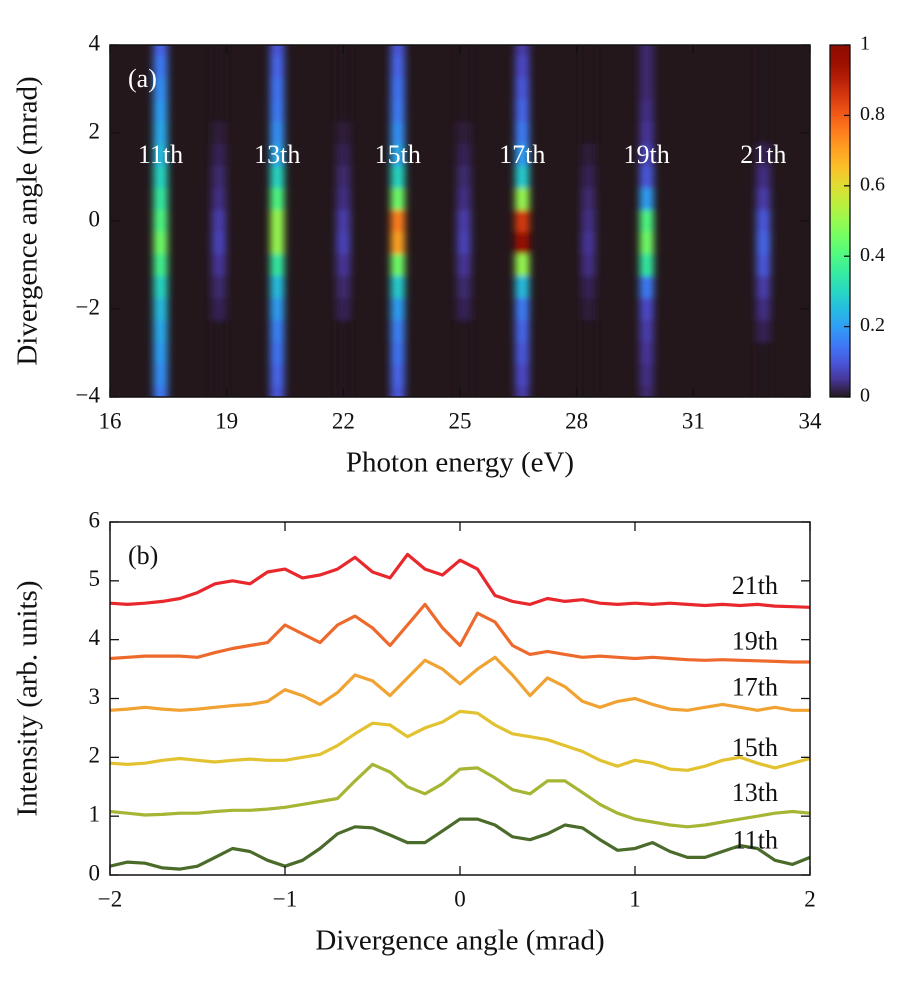 The width and height of the screenshot is (906, 998). I want to click on y-tick-label: 1, so click(95, 813).